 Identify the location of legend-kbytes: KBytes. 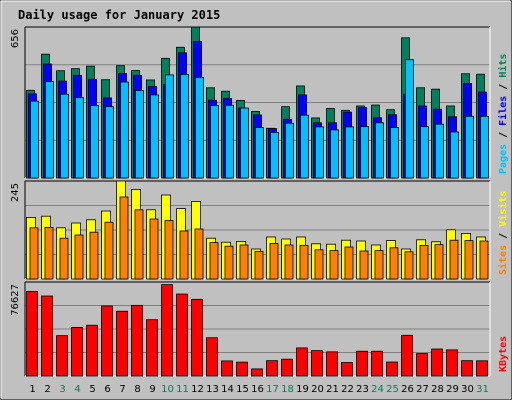
(503, 354).